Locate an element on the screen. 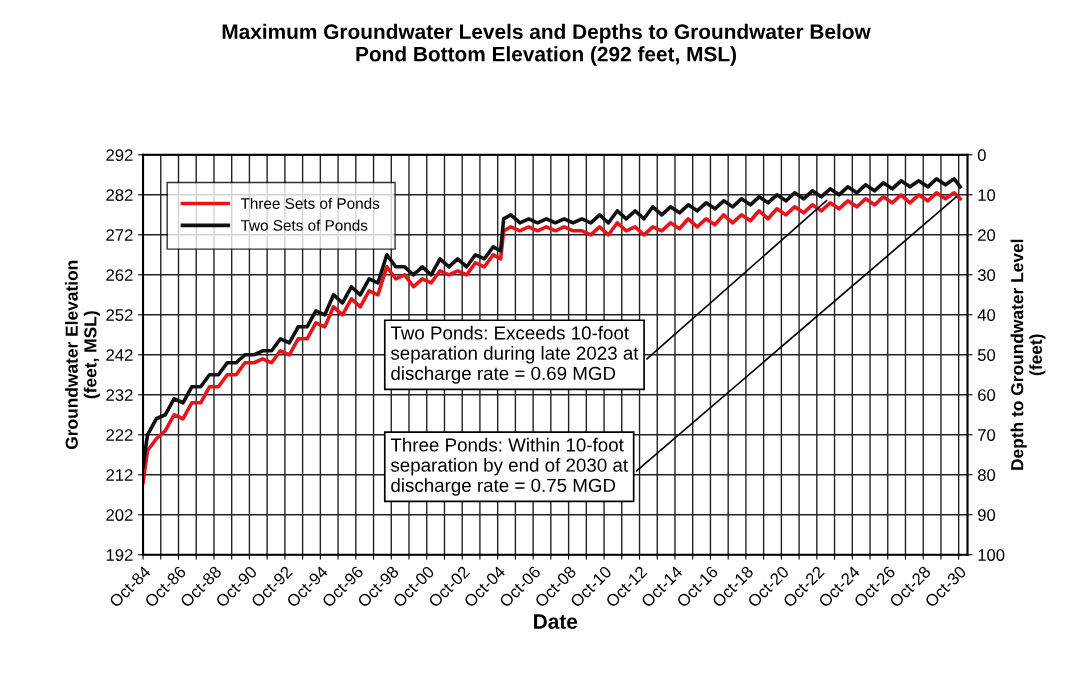 This screenshot has height=679, width=1092. y-tick-label: 292 is located at coordinates (119, 155).